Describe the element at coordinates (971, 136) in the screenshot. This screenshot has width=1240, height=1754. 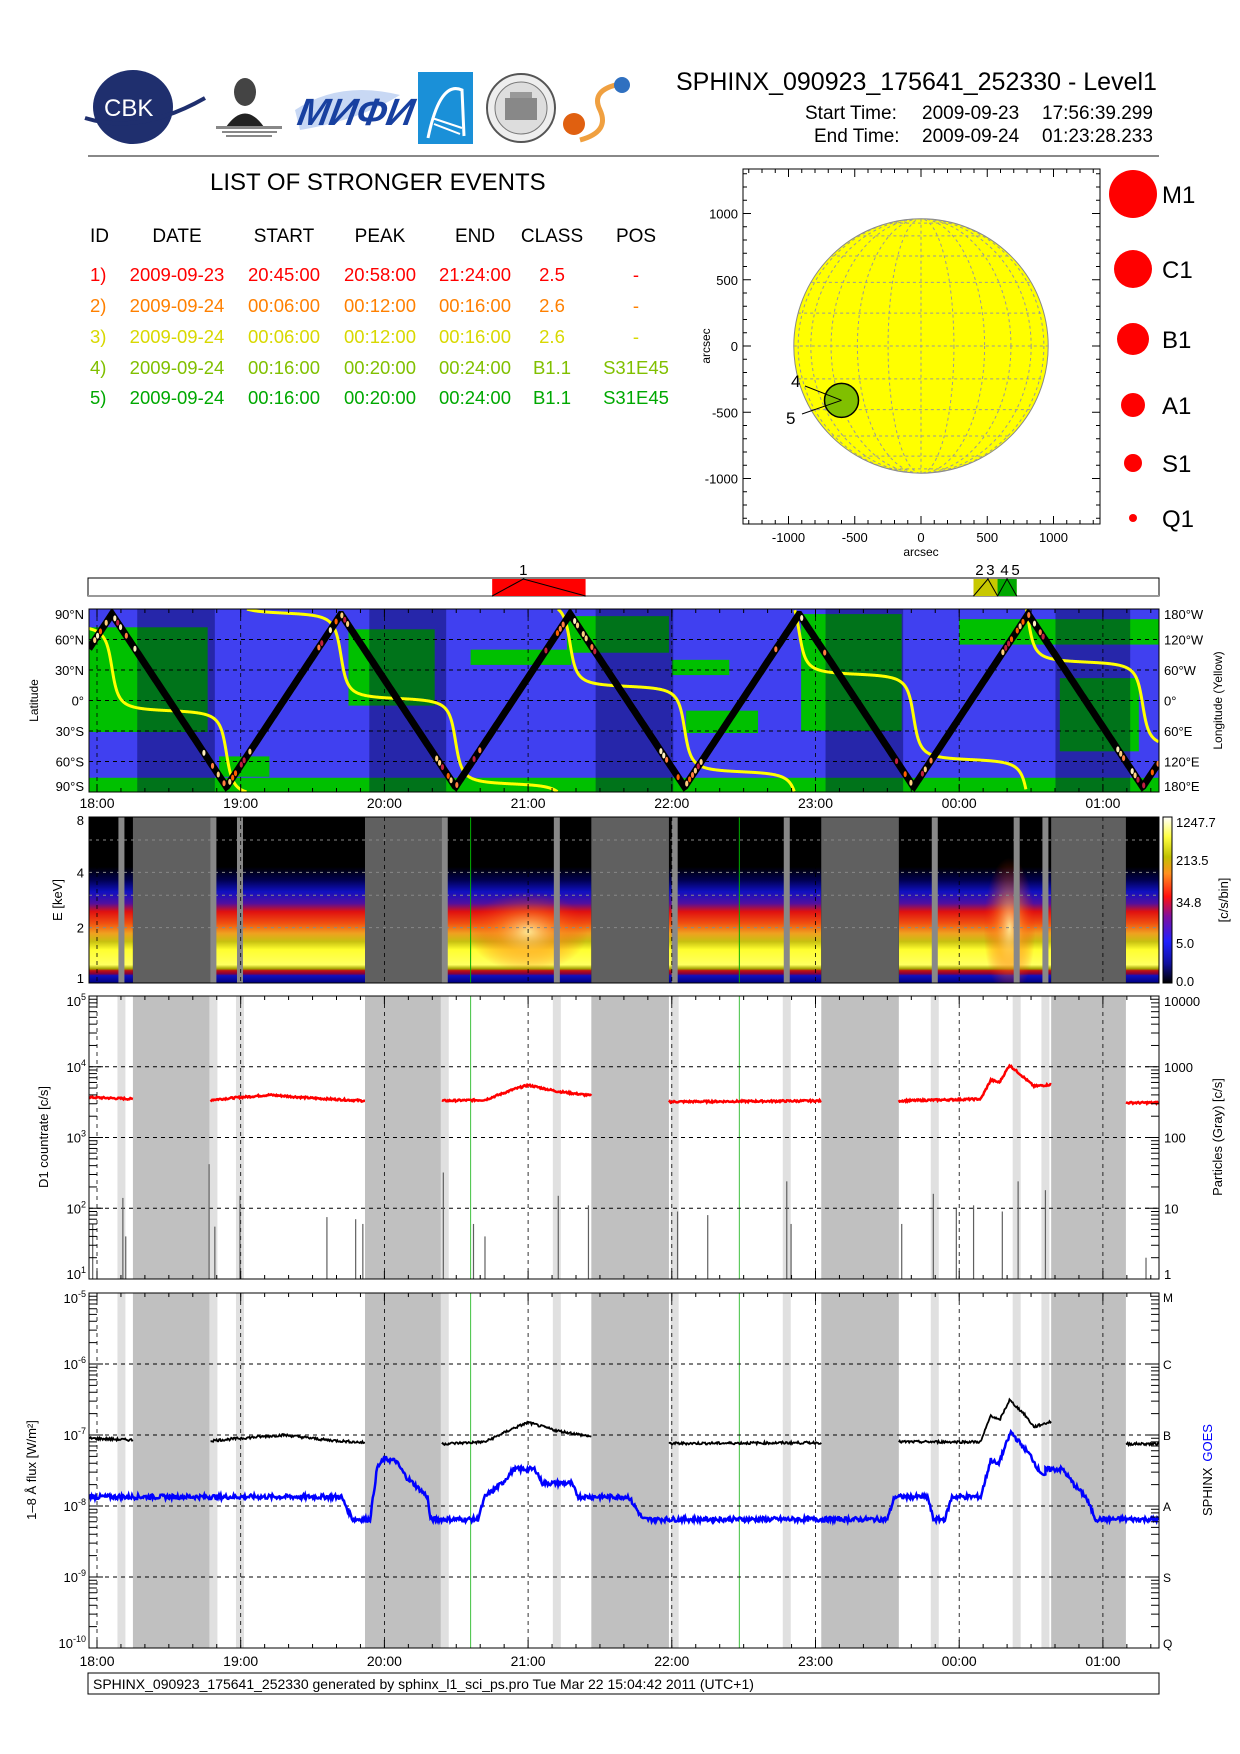
I see `end-date: 2009-09-24` at that location.